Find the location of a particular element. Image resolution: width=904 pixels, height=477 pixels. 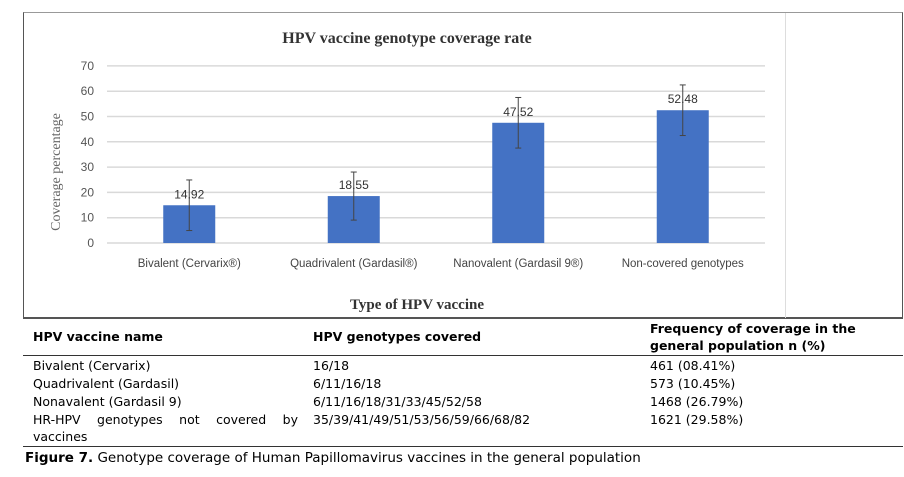

x-axis-label: Type of HPV vaccine is located at coordinates (417, 305).